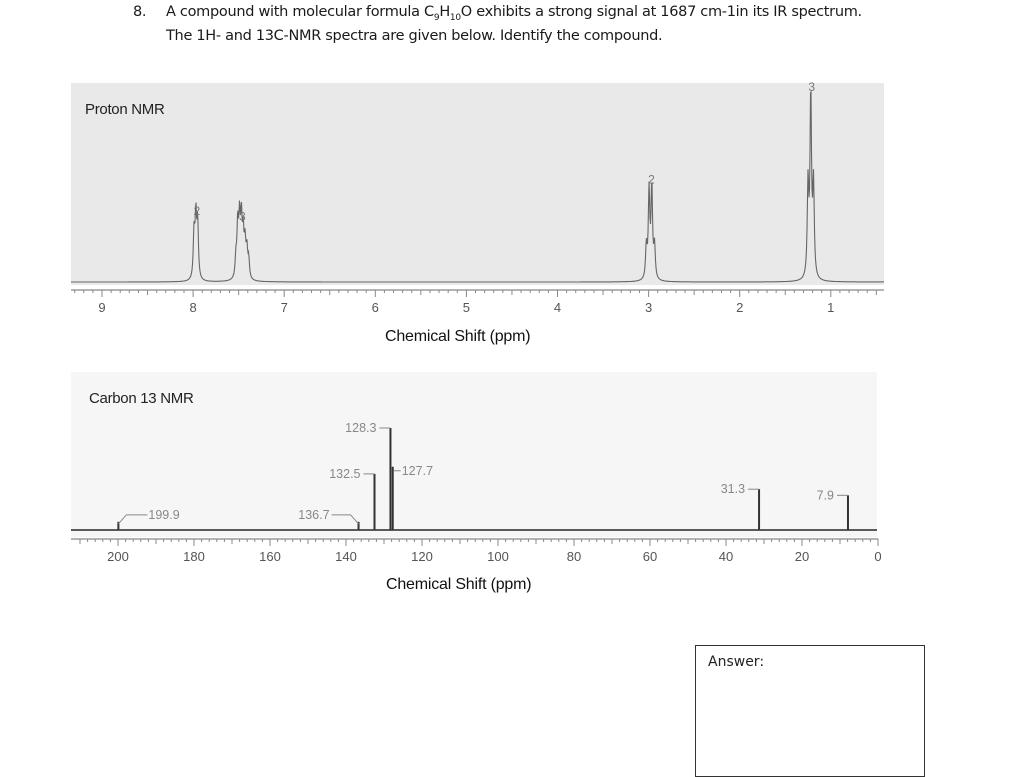  I want to click on svg-text: 160, so click(270, 556).